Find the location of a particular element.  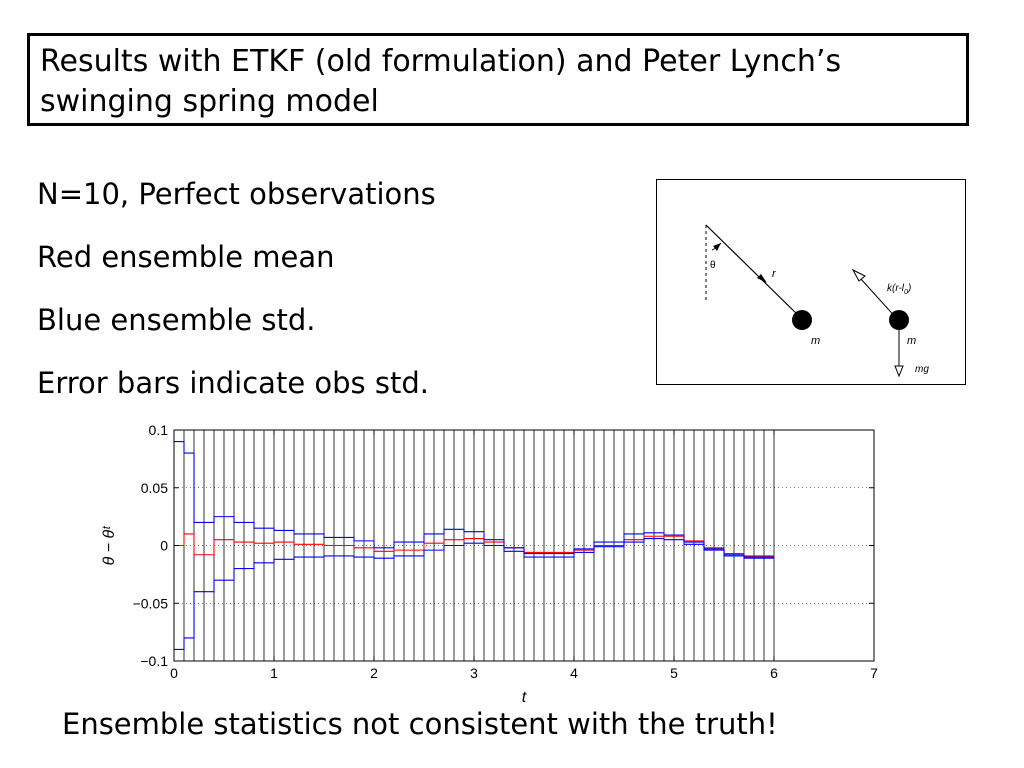

gravity-label: mg is located at coordinates (922, 369).